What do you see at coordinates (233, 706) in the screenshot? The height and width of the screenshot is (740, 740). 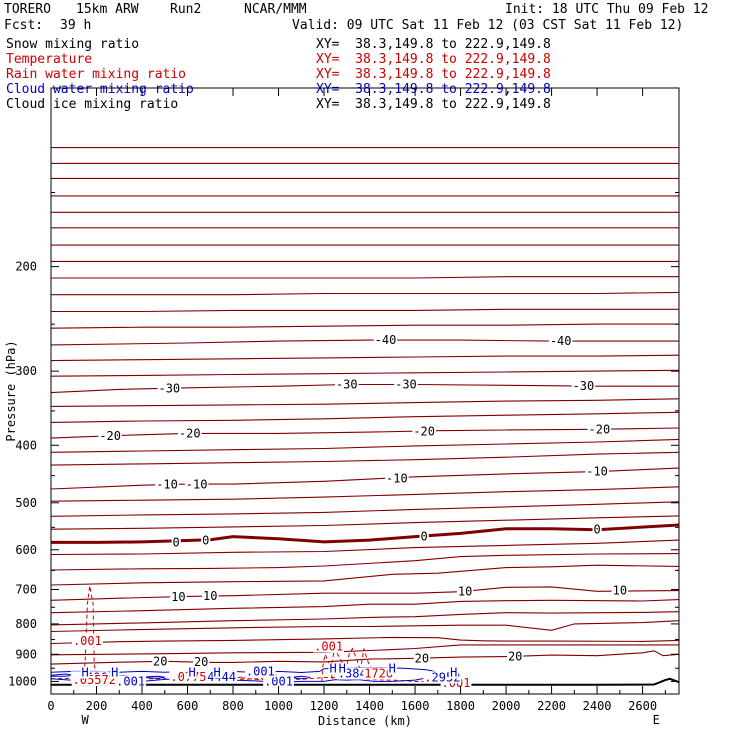 I see `x-tick-label-800: 800` at bounding box center [233, 706].